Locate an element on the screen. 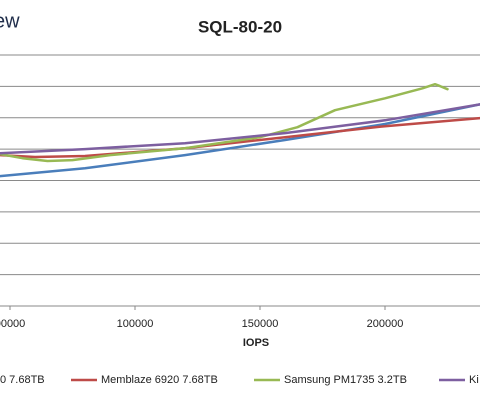 Image resolution: width=480 pixels, height=401 pixels. legend-label: Memblaze 6920 7.68TB is located at coordinates (159, 380).